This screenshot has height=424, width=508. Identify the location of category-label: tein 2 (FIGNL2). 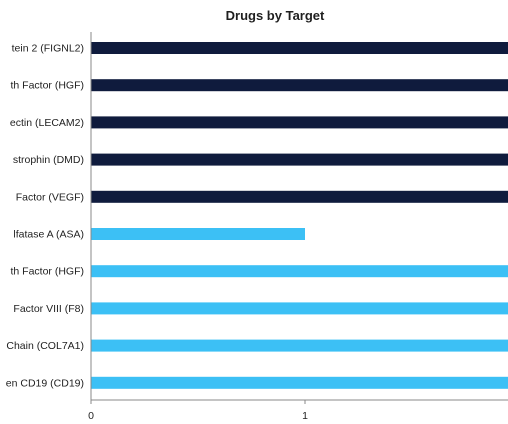
(48, 49).